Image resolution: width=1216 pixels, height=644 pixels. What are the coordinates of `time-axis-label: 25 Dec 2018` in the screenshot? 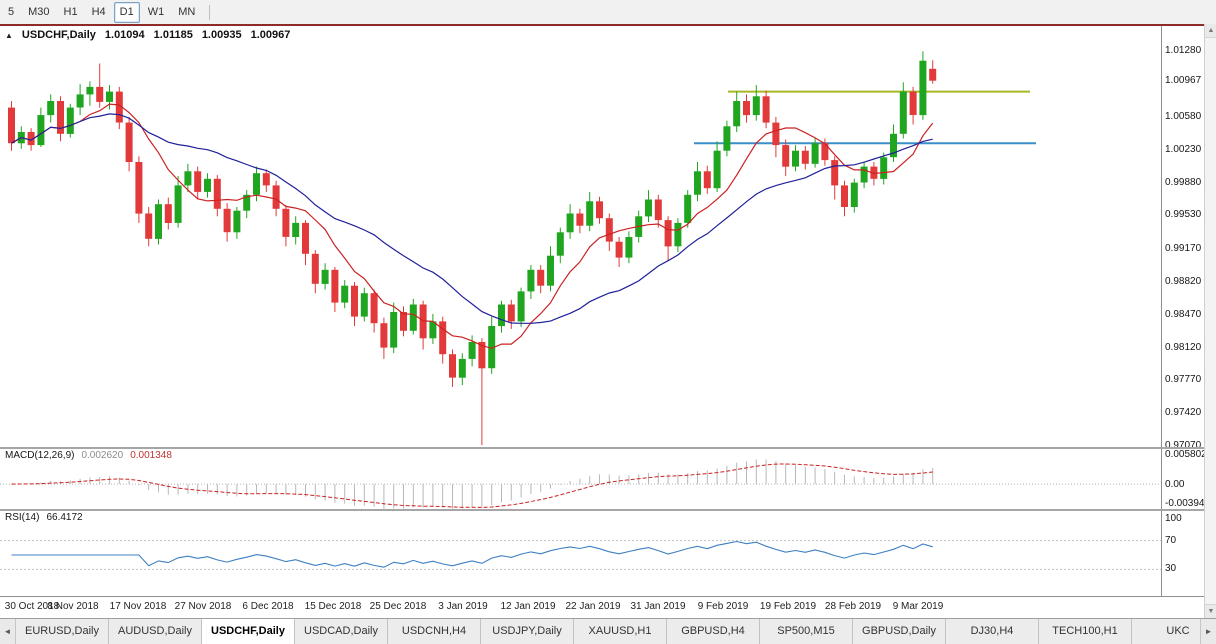 It's located at (398, 606).